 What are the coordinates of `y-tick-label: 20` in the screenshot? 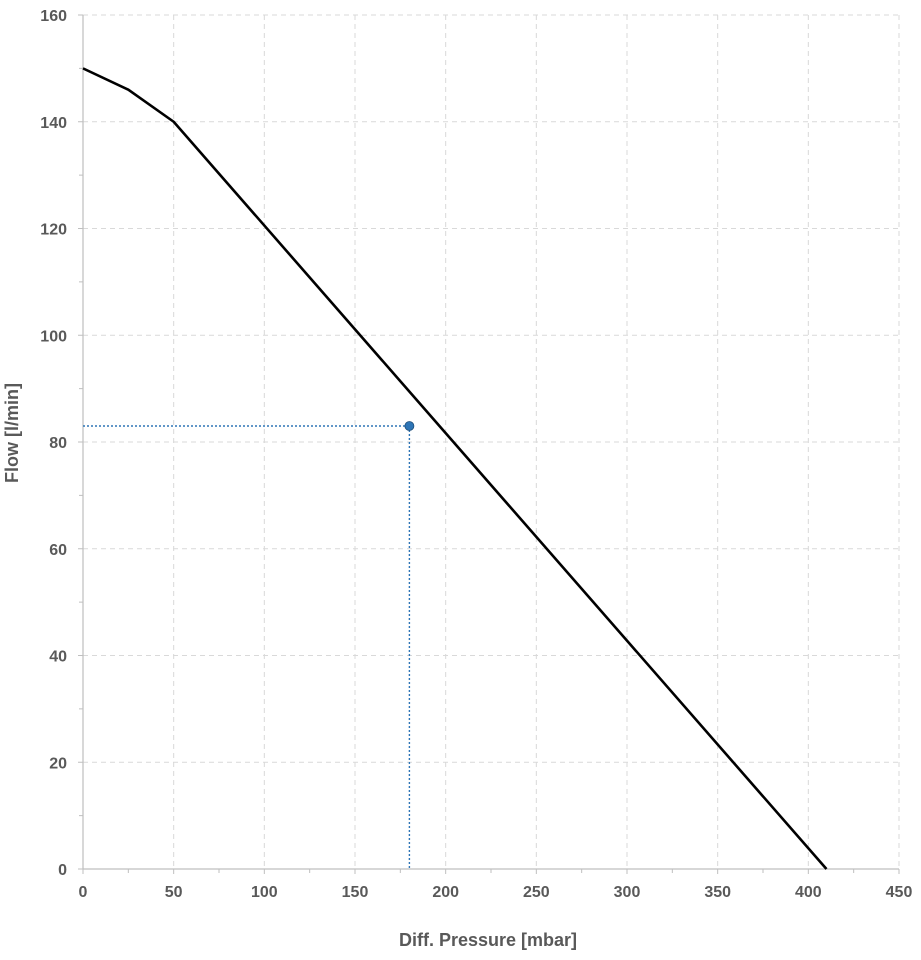 It's located at (58, 763).